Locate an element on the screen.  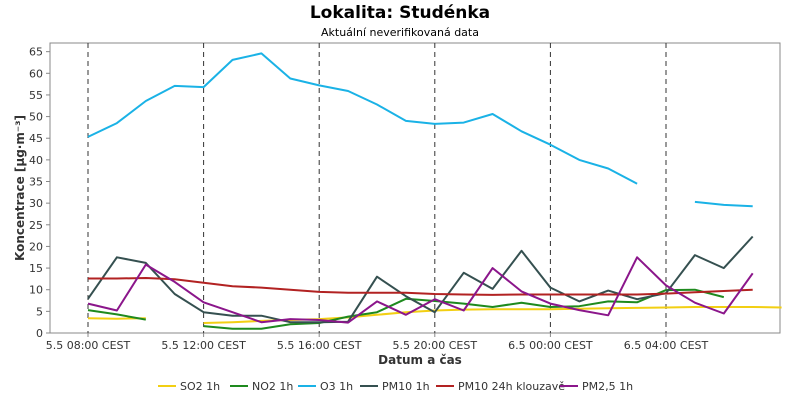
y-tick-label: 50 is located at coordinates (36, 117).